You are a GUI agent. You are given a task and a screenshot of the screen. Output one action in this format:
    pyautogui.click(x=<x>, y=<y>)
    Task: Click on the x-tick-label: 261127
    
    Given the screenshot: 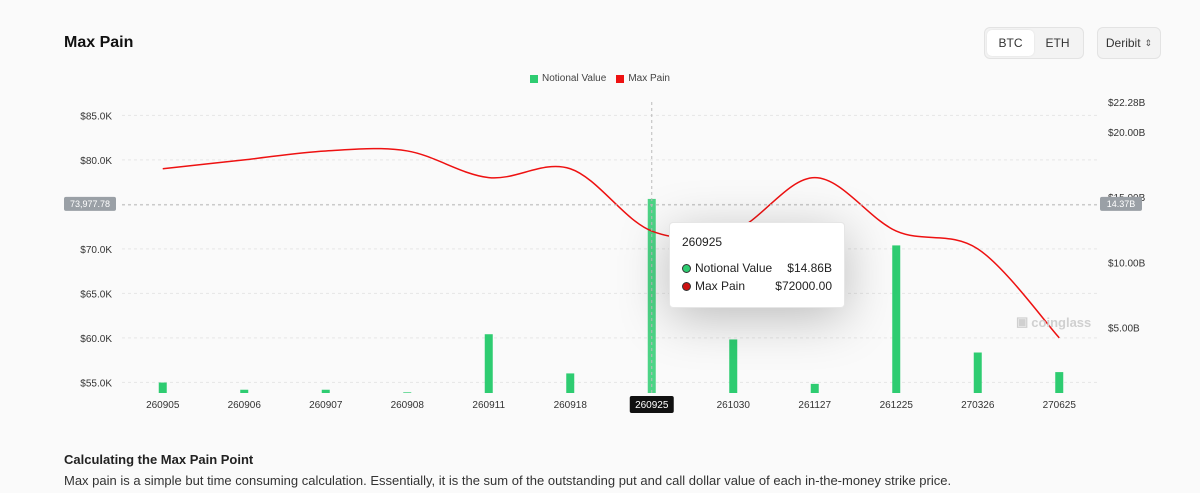 What is the action you would take?
    pyautogui.click(x=814, y=405)
    